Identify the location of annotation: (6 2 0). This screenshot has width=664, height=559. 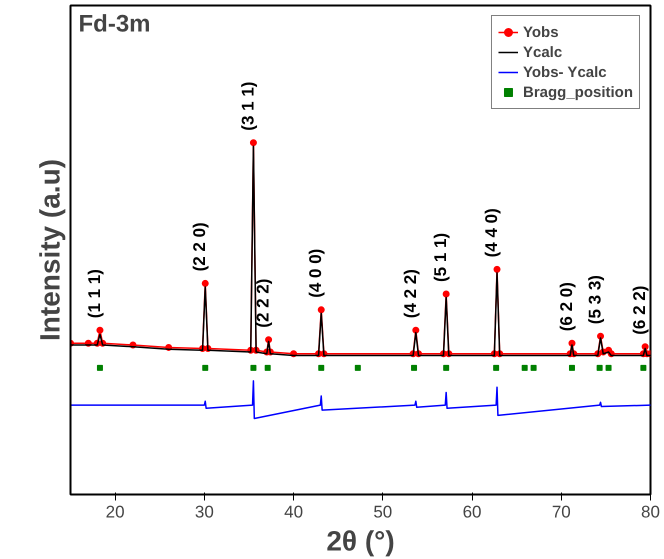
(566, 307).